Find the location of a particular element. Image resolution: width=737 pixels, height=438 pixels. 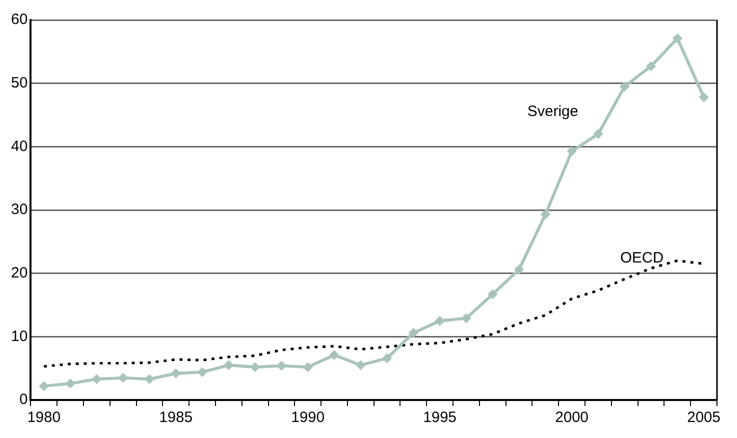

y-tick-label: 50 is located at coordinates (19, 83).